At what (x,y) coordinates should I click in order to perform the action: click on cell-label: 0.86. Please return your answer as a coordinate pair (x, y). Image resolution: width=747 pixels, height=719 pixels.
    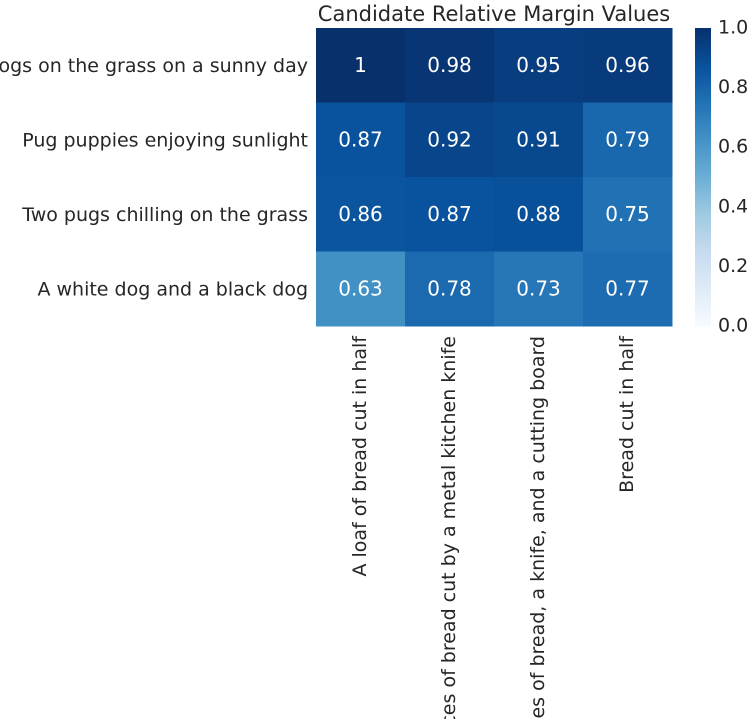
    Looking at the image, I should click on (360, 214).